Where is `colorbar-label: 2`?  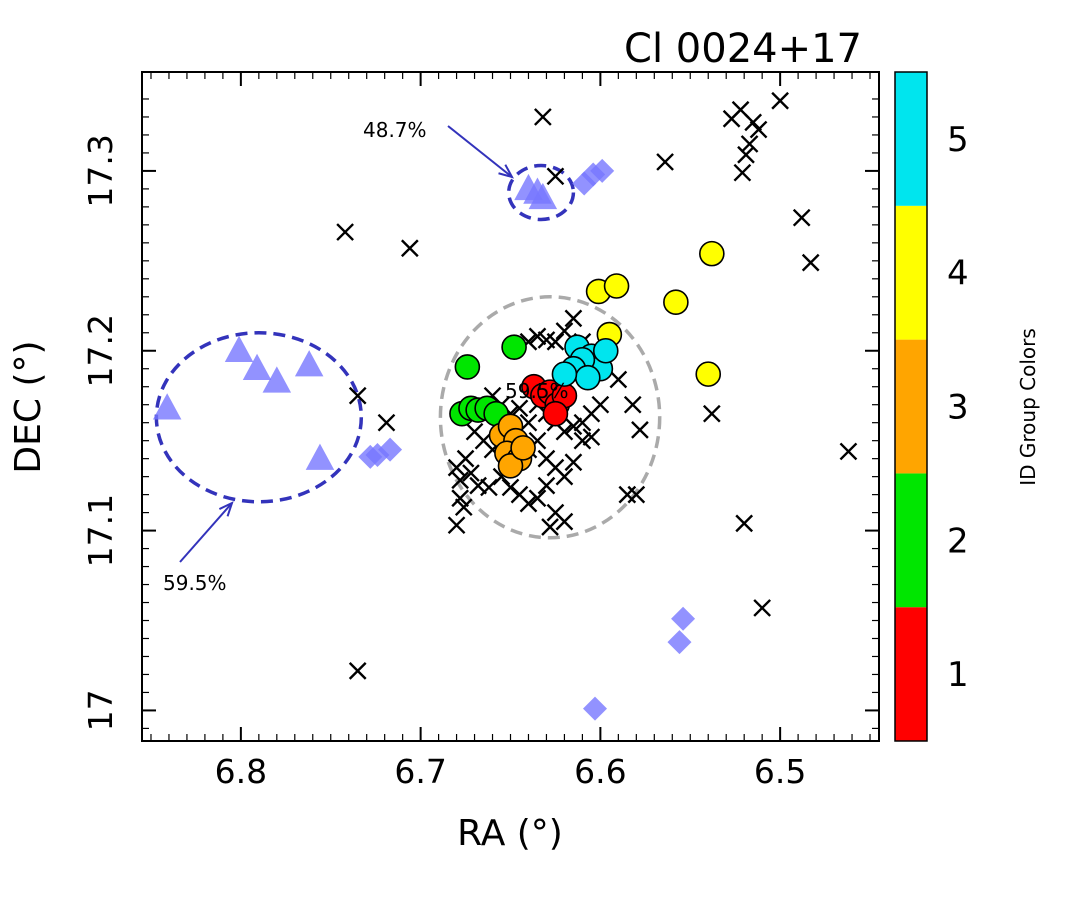
colorbar-label: 2 is located at coordinates (958, 541).